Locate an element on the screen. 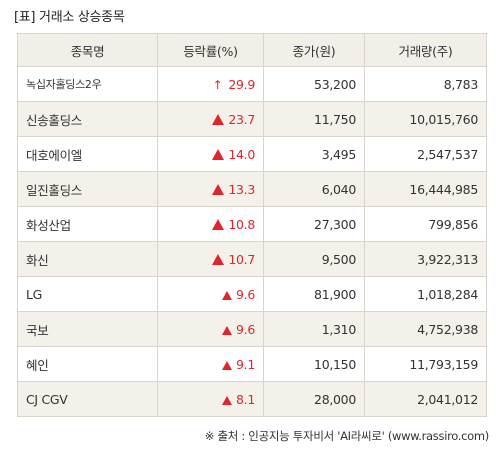 This screenshot has height=451, width=503. header-name: 종목명 is located at coordinates (87, 50).